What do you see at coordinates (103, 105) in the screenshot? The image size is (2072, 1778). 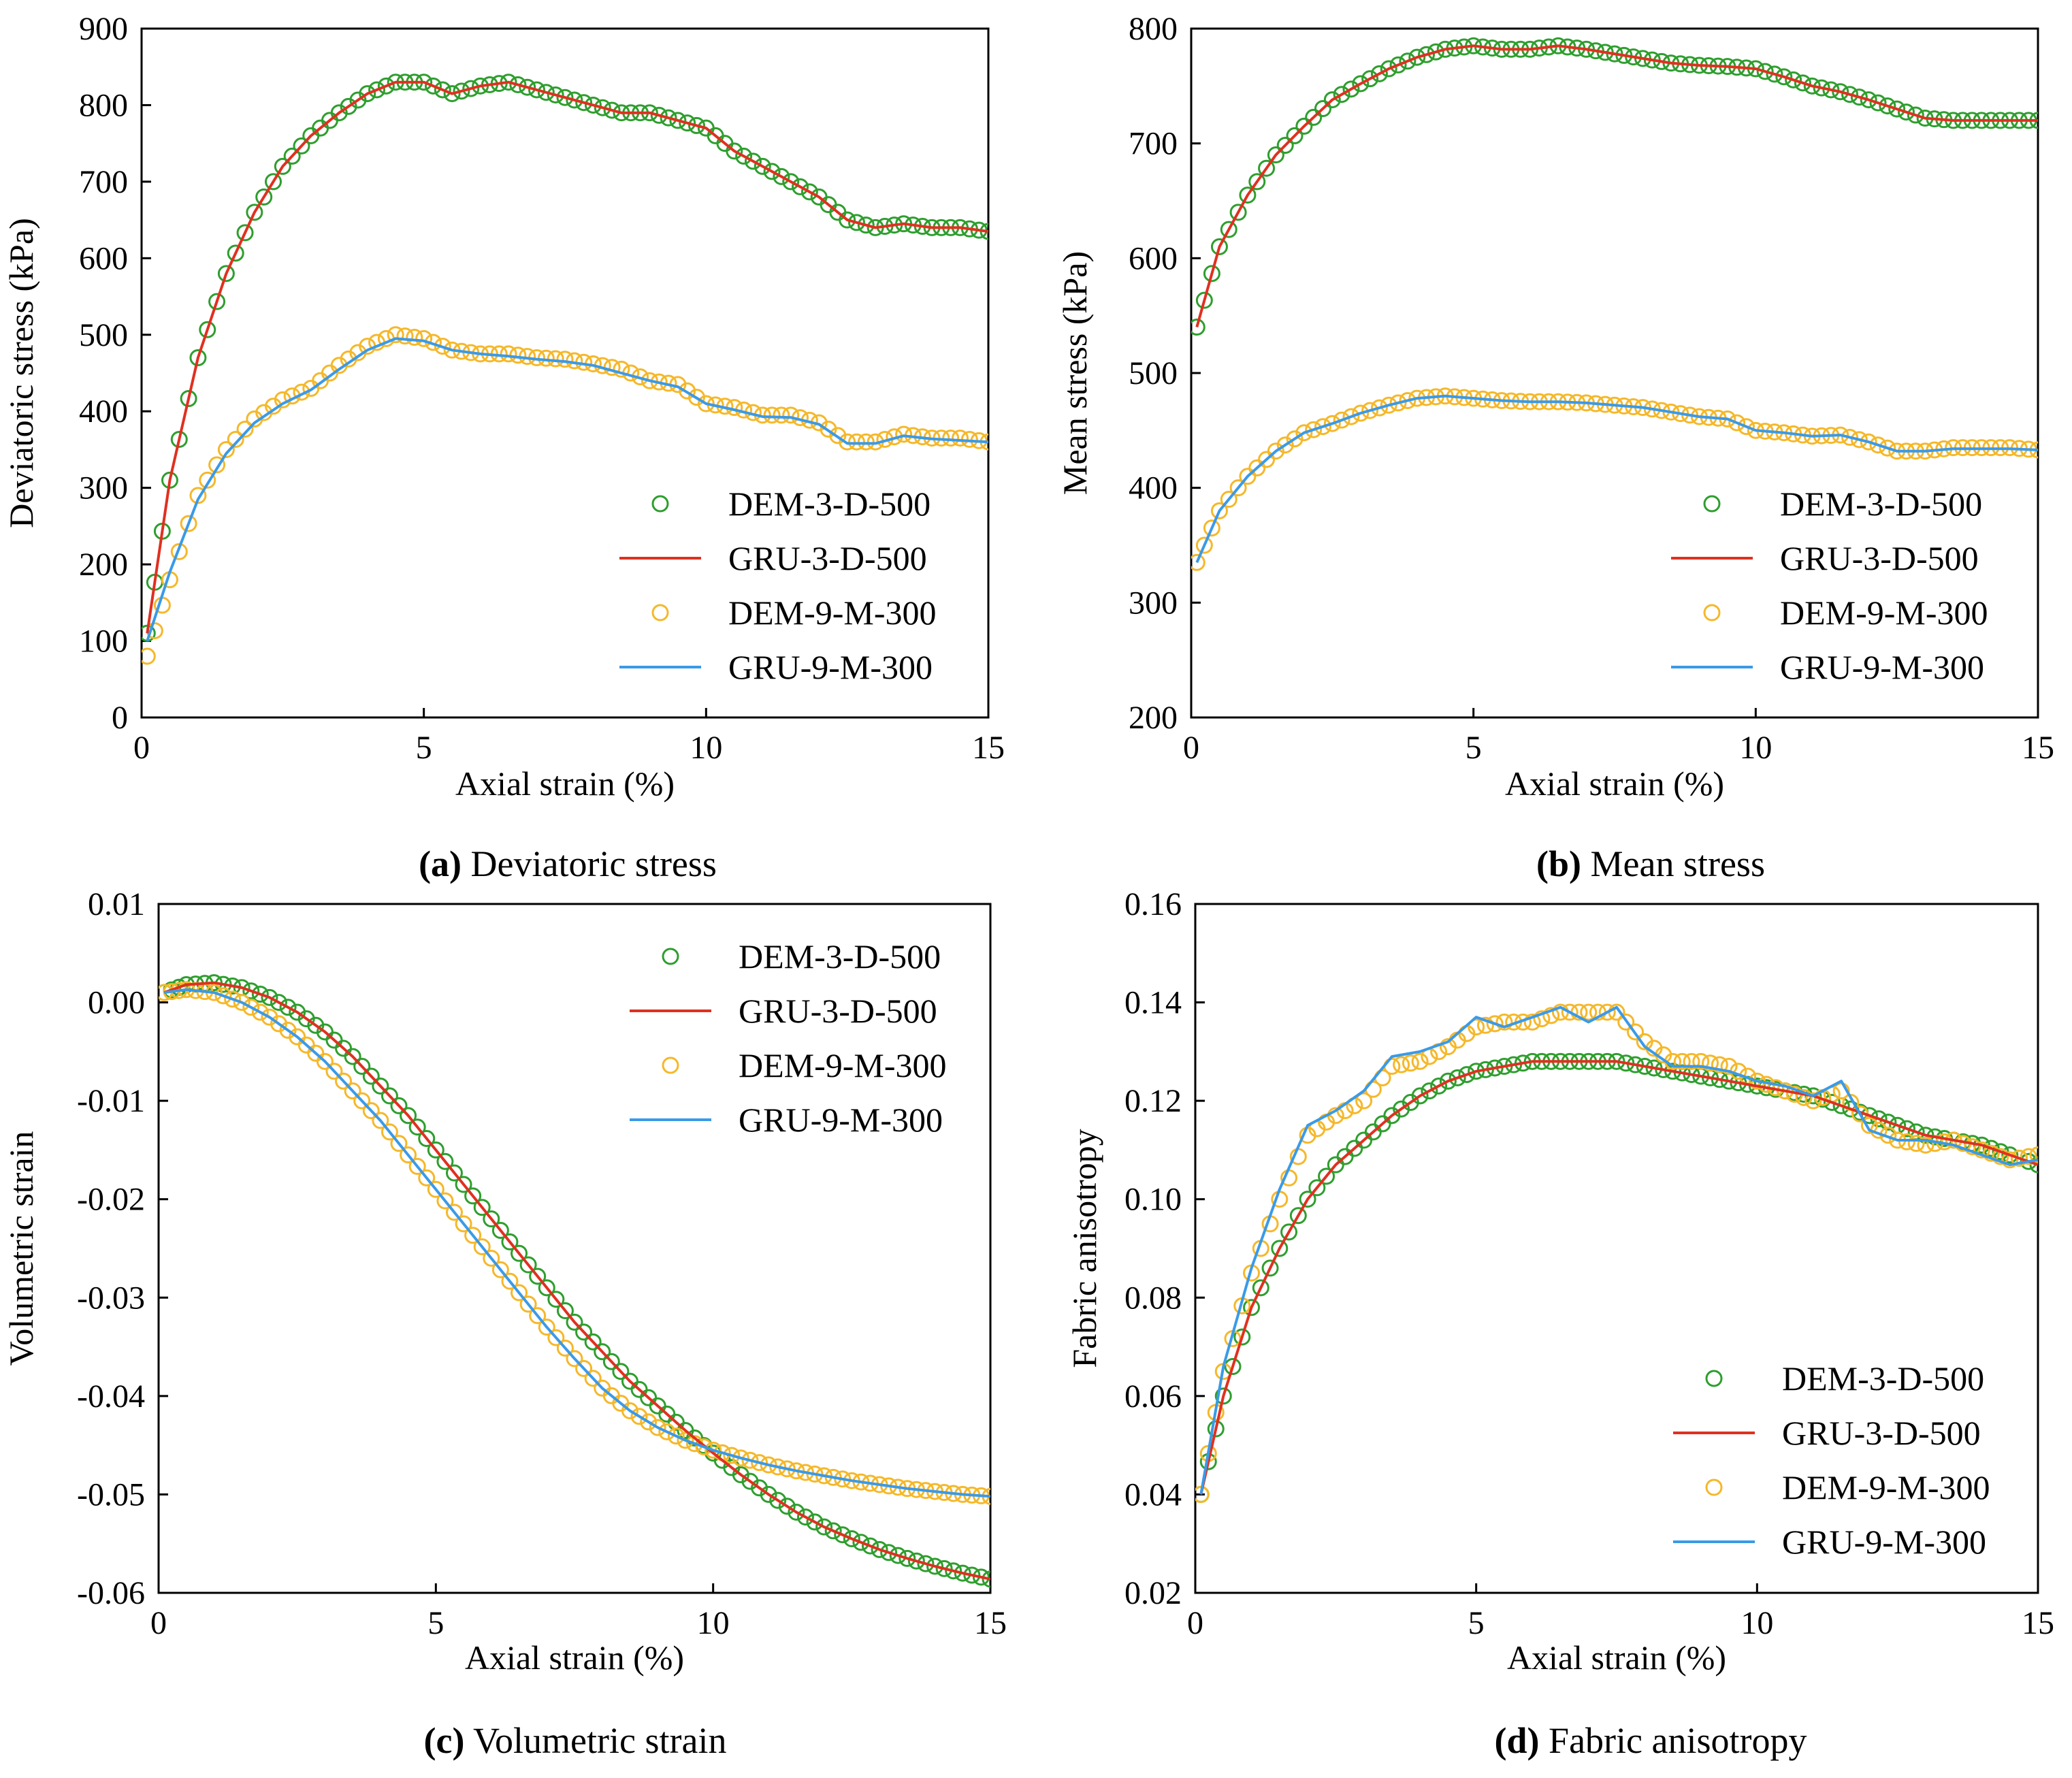 I see `y-tick-label: 800` at bounding box center [103, 105].